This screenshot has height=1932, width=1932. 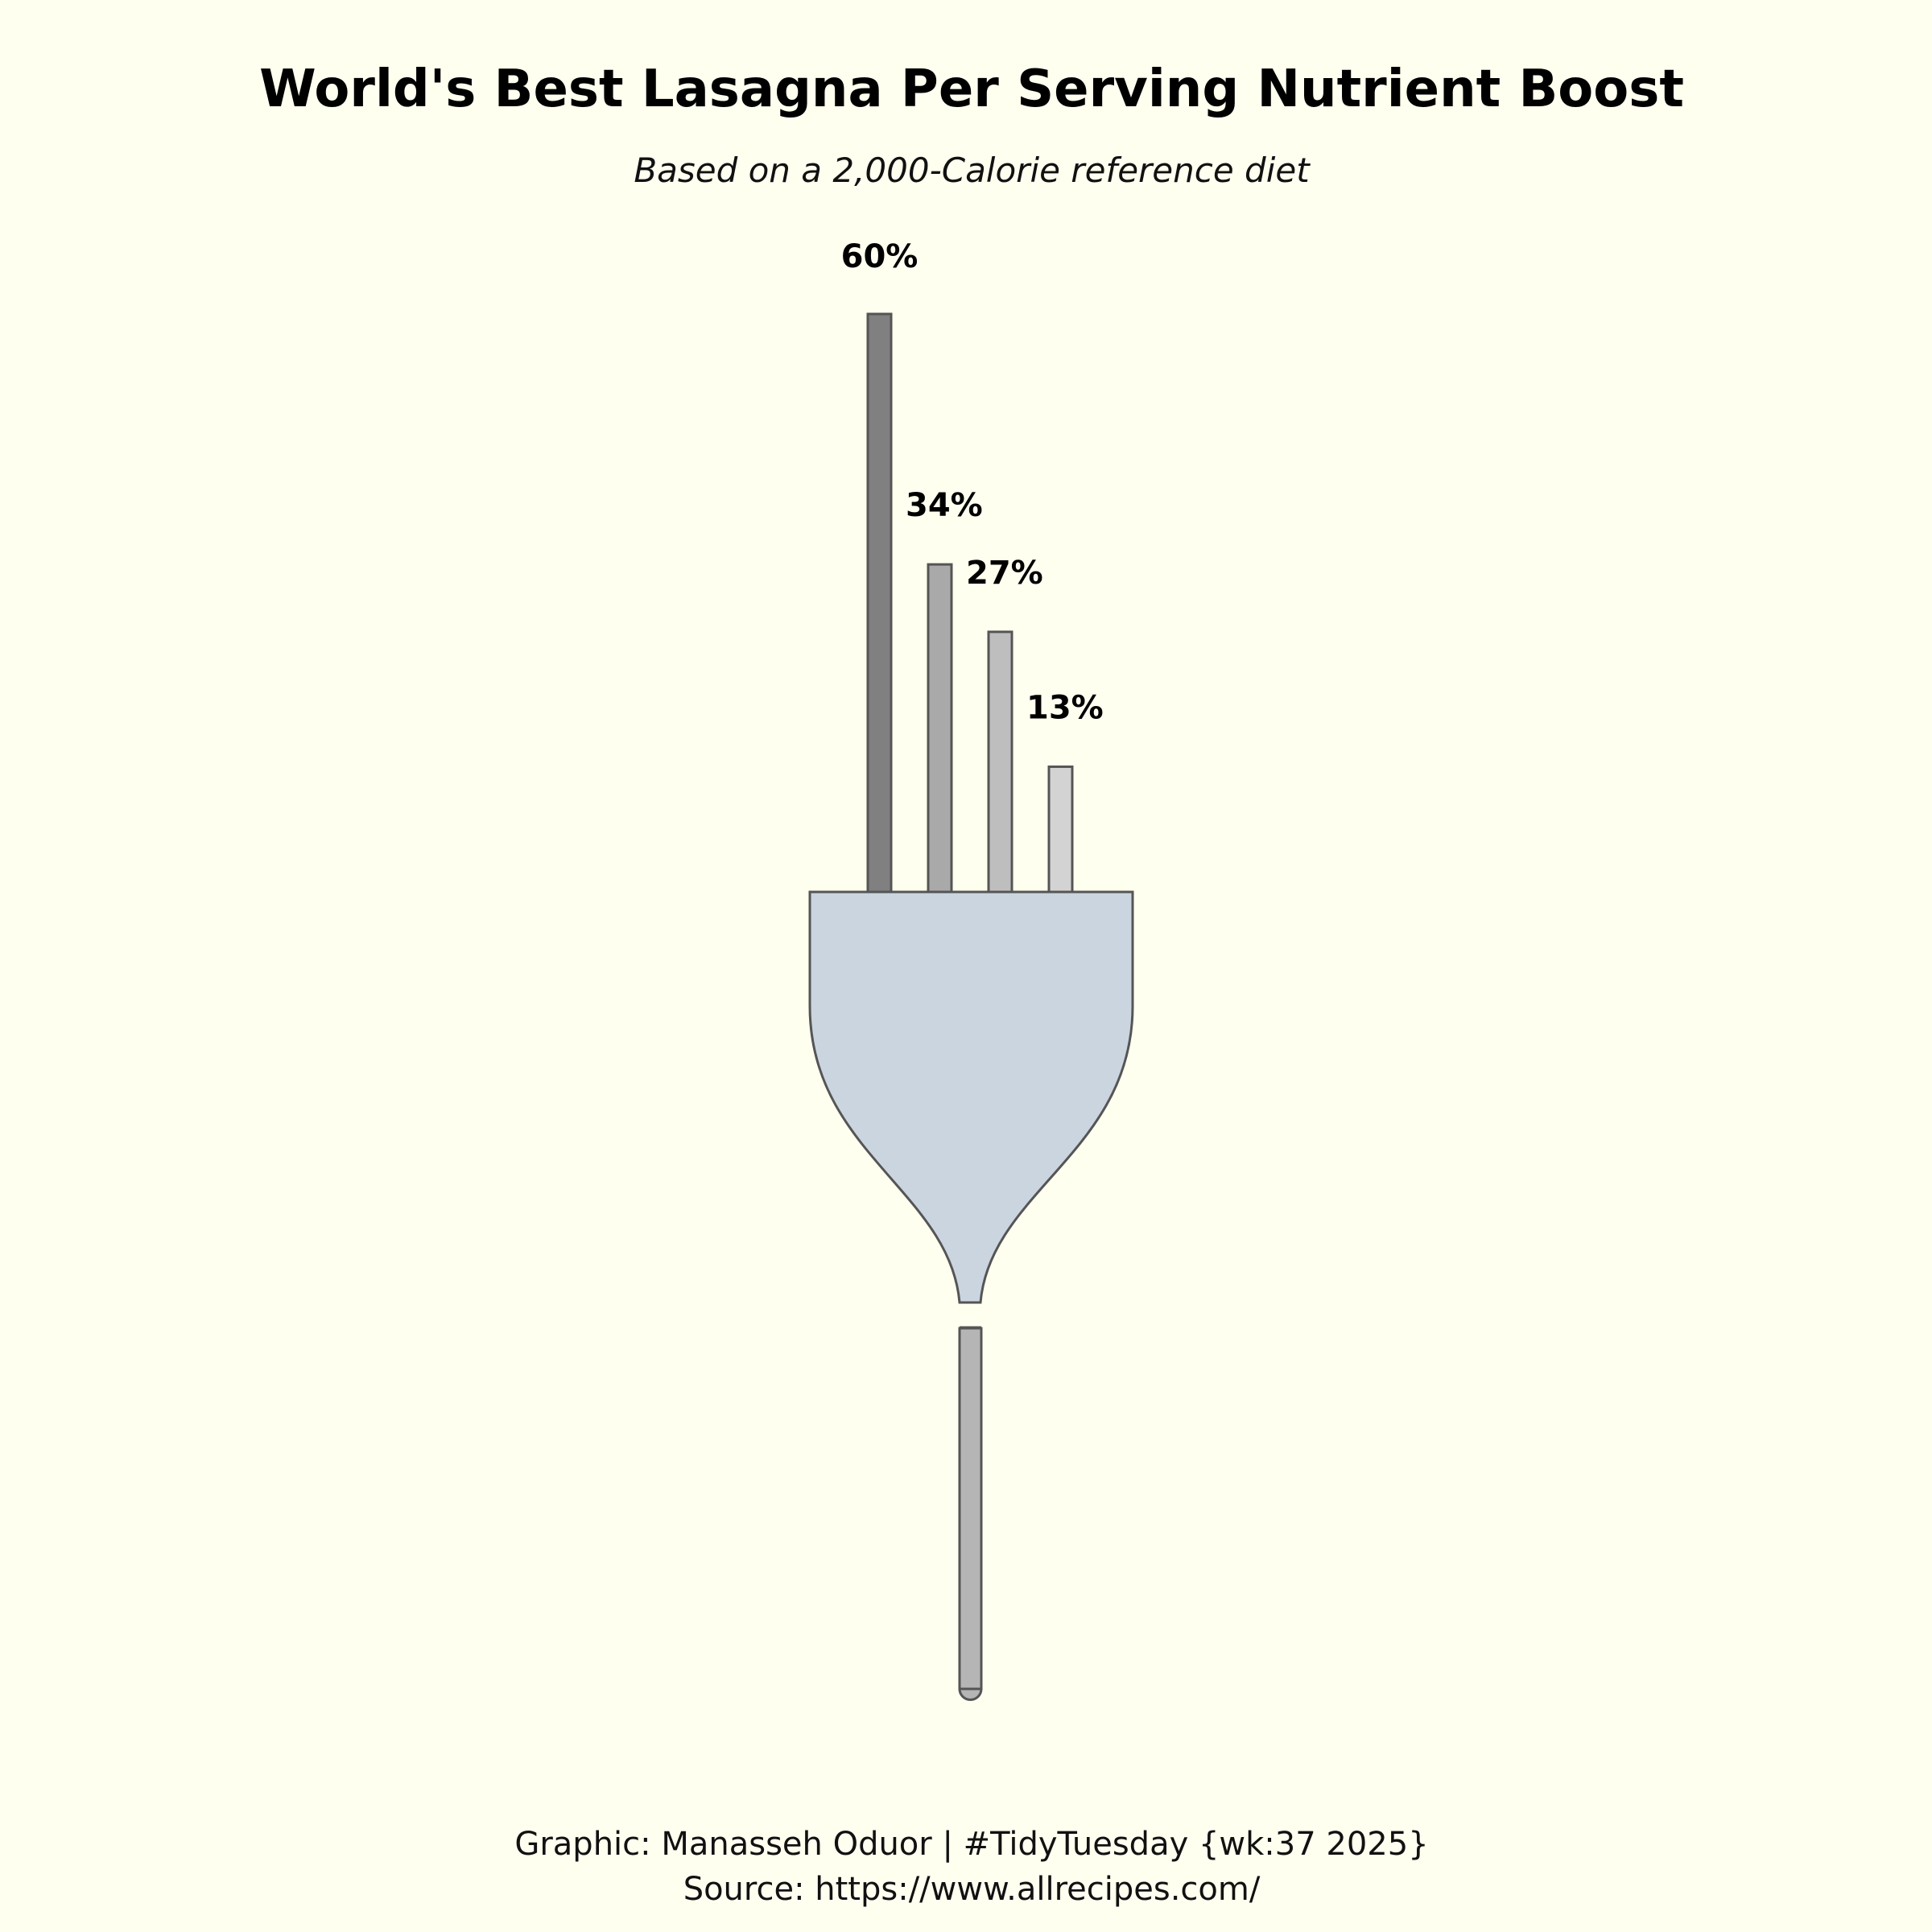 I want to click on bar-label-1: 60%, so click(x=880, y=256).